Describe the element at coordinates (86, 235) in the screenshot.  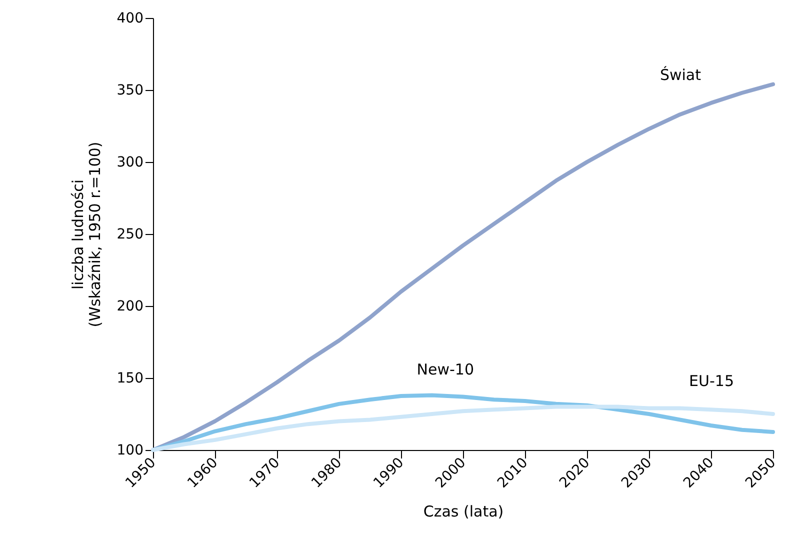
I see `y-axis-title: liczba ludności (Wskaźnik, 1950 r.=100)` at that location.